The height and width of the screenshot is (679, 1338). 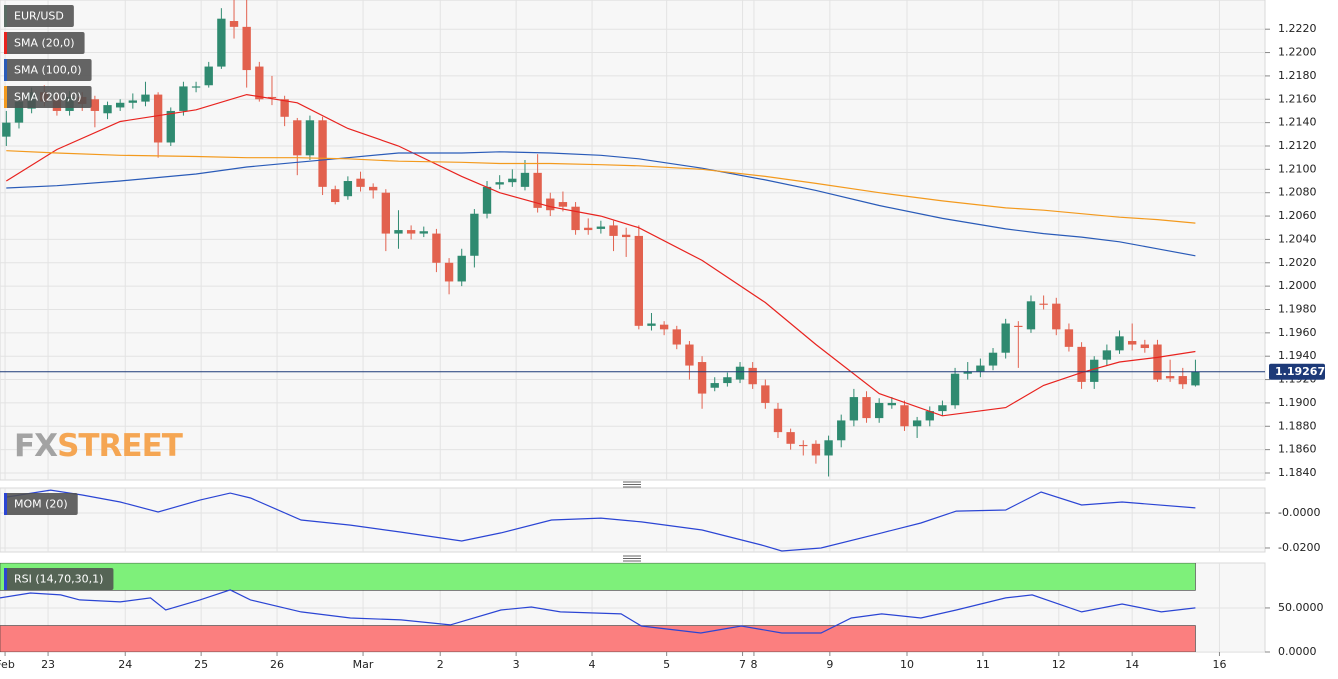 I want to click on y-tick-label: 0.0000, so click(x=1297, y=651).